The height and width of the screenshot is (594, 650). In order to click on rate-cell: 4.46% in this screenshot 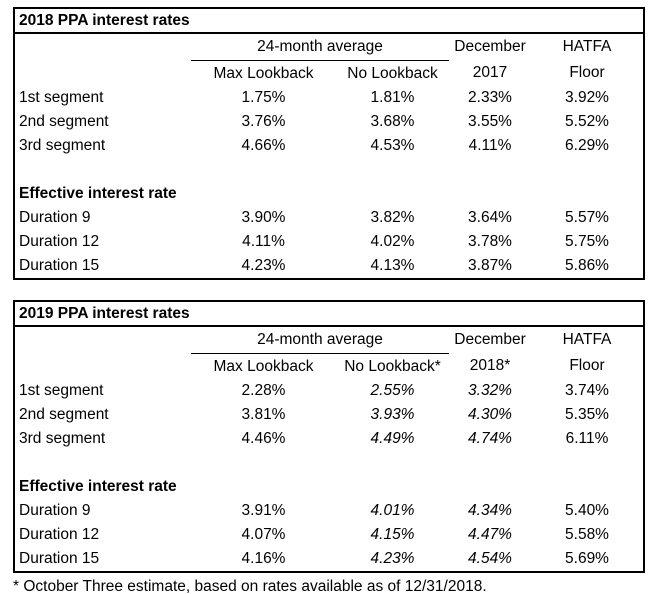, I will do `click(263, 438)`.